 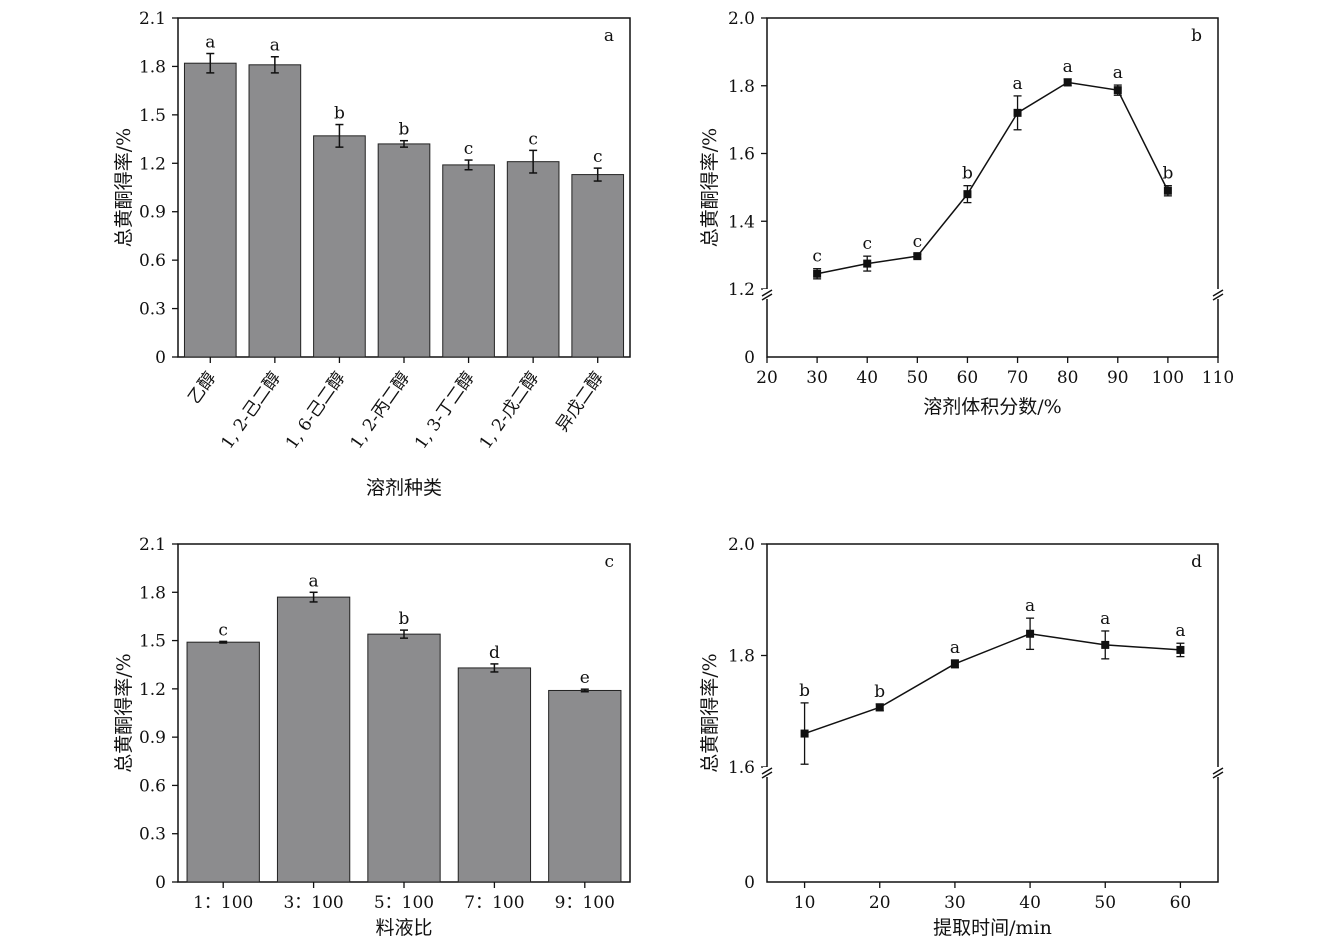 I want to click on x-tick-label: 1, 3-丁二醇, so click(x=445, y=410).